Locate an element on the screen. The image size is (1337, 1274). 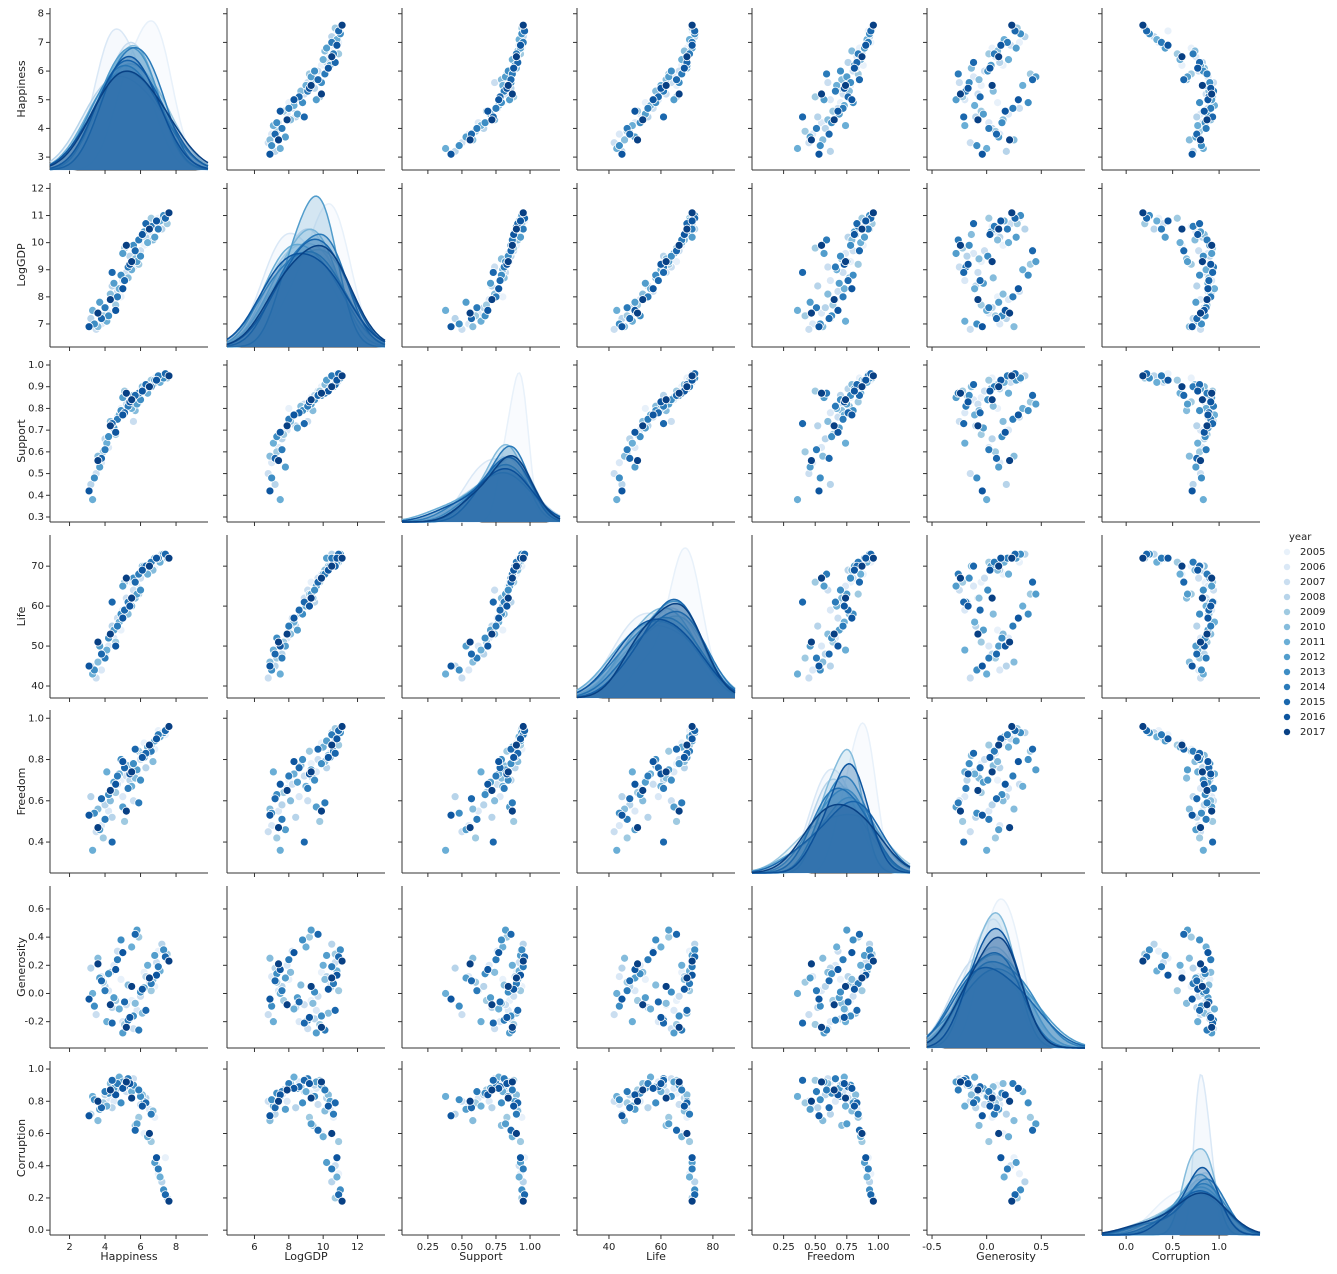
panel: 0.25 0.50 0.75 1.00 is located at coordinates (479, 1157).